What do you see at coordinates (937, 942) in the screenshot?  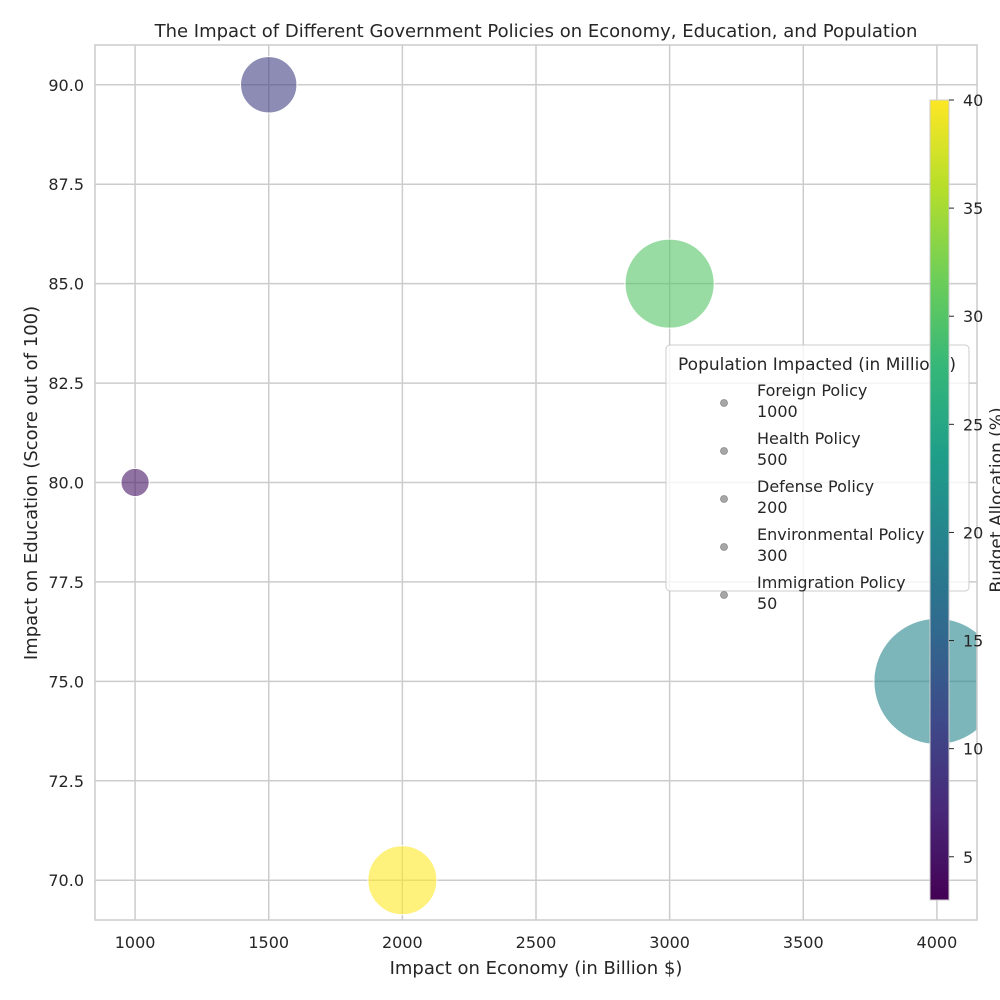 I see `x-tick-label: 4000` at bounding box center [937, 942].